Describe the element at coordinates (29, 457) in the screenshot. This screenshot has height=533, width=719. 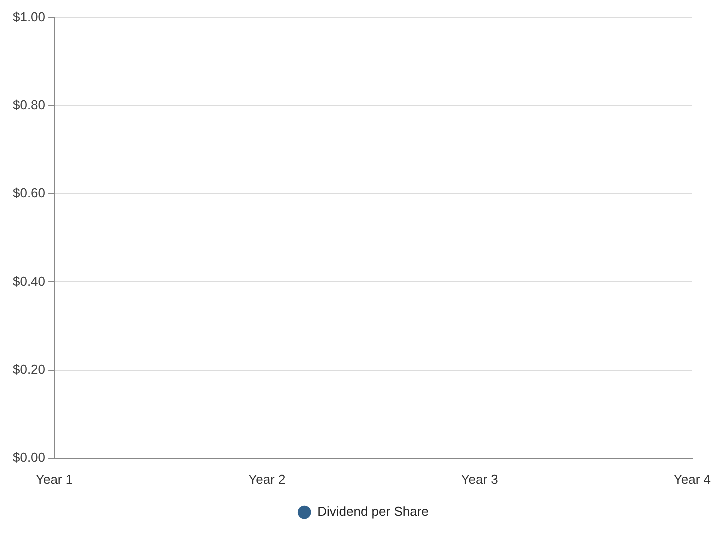
I see `y-tick-label: $0.00` at that location.